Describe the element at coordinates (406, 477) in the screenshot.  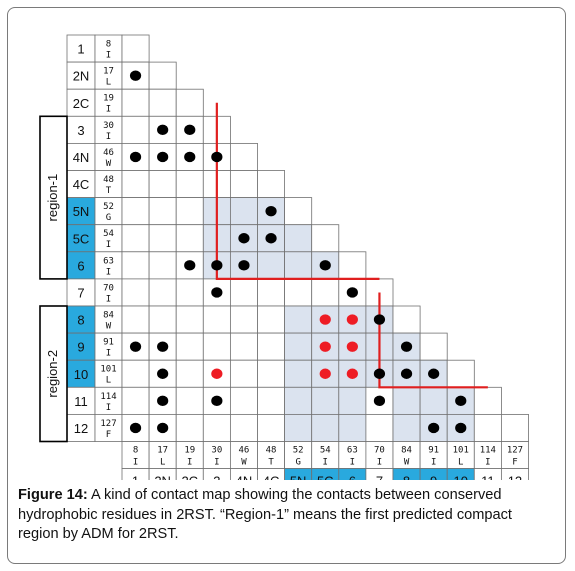
I see `column-position-label: 8` at that location.